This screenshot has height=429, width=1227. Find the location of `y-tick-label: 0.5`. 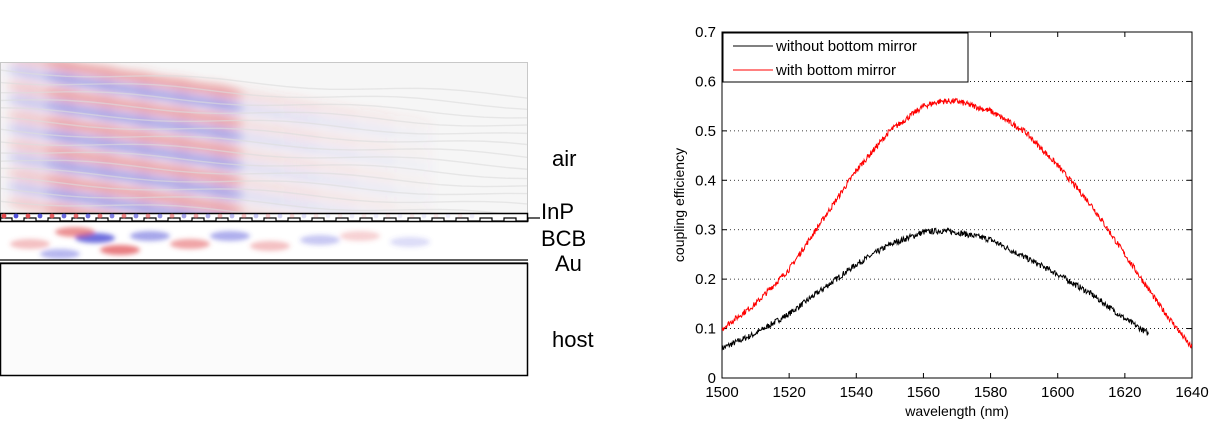

y-tick-label: 0.5 is located at coordinates (705, 131).